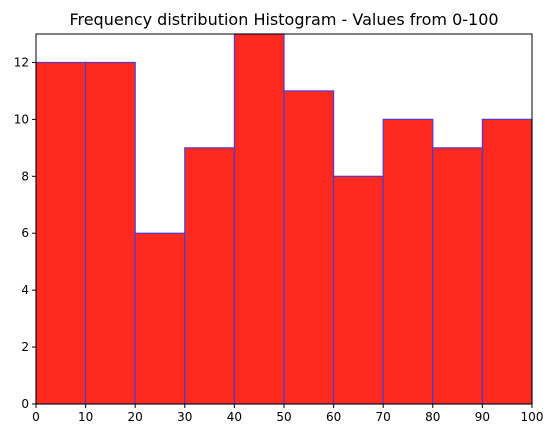 The image size is (554, 443). I want to click on y-tick-label-5: 10, so click(21, 119).